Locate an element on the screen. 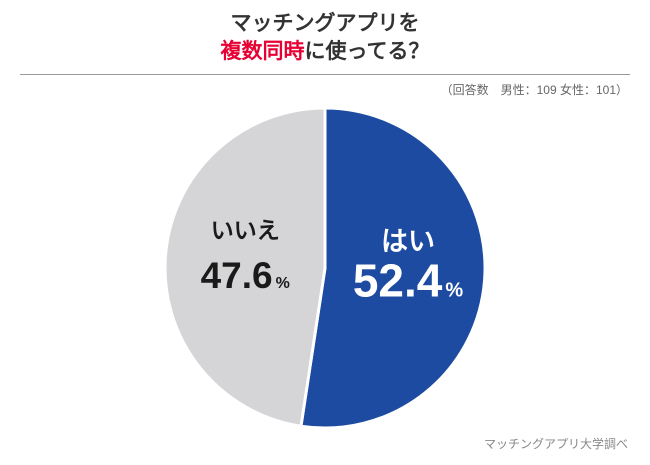 The image size is (650, 465). chart-title-line1: マッチングアプリを is located at coordinates (325, 23).